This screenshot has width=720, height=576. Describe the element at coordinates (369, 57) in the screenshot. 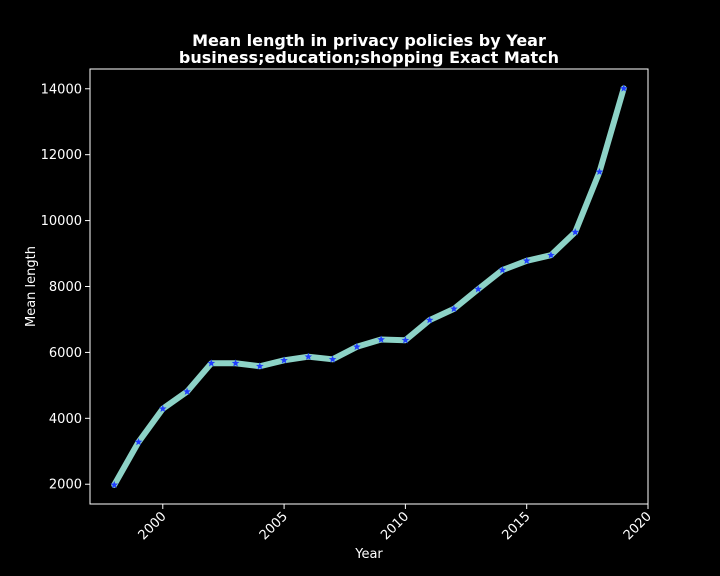

I see `chart-subtitle: business;education;shopping Exact Match` at that location.